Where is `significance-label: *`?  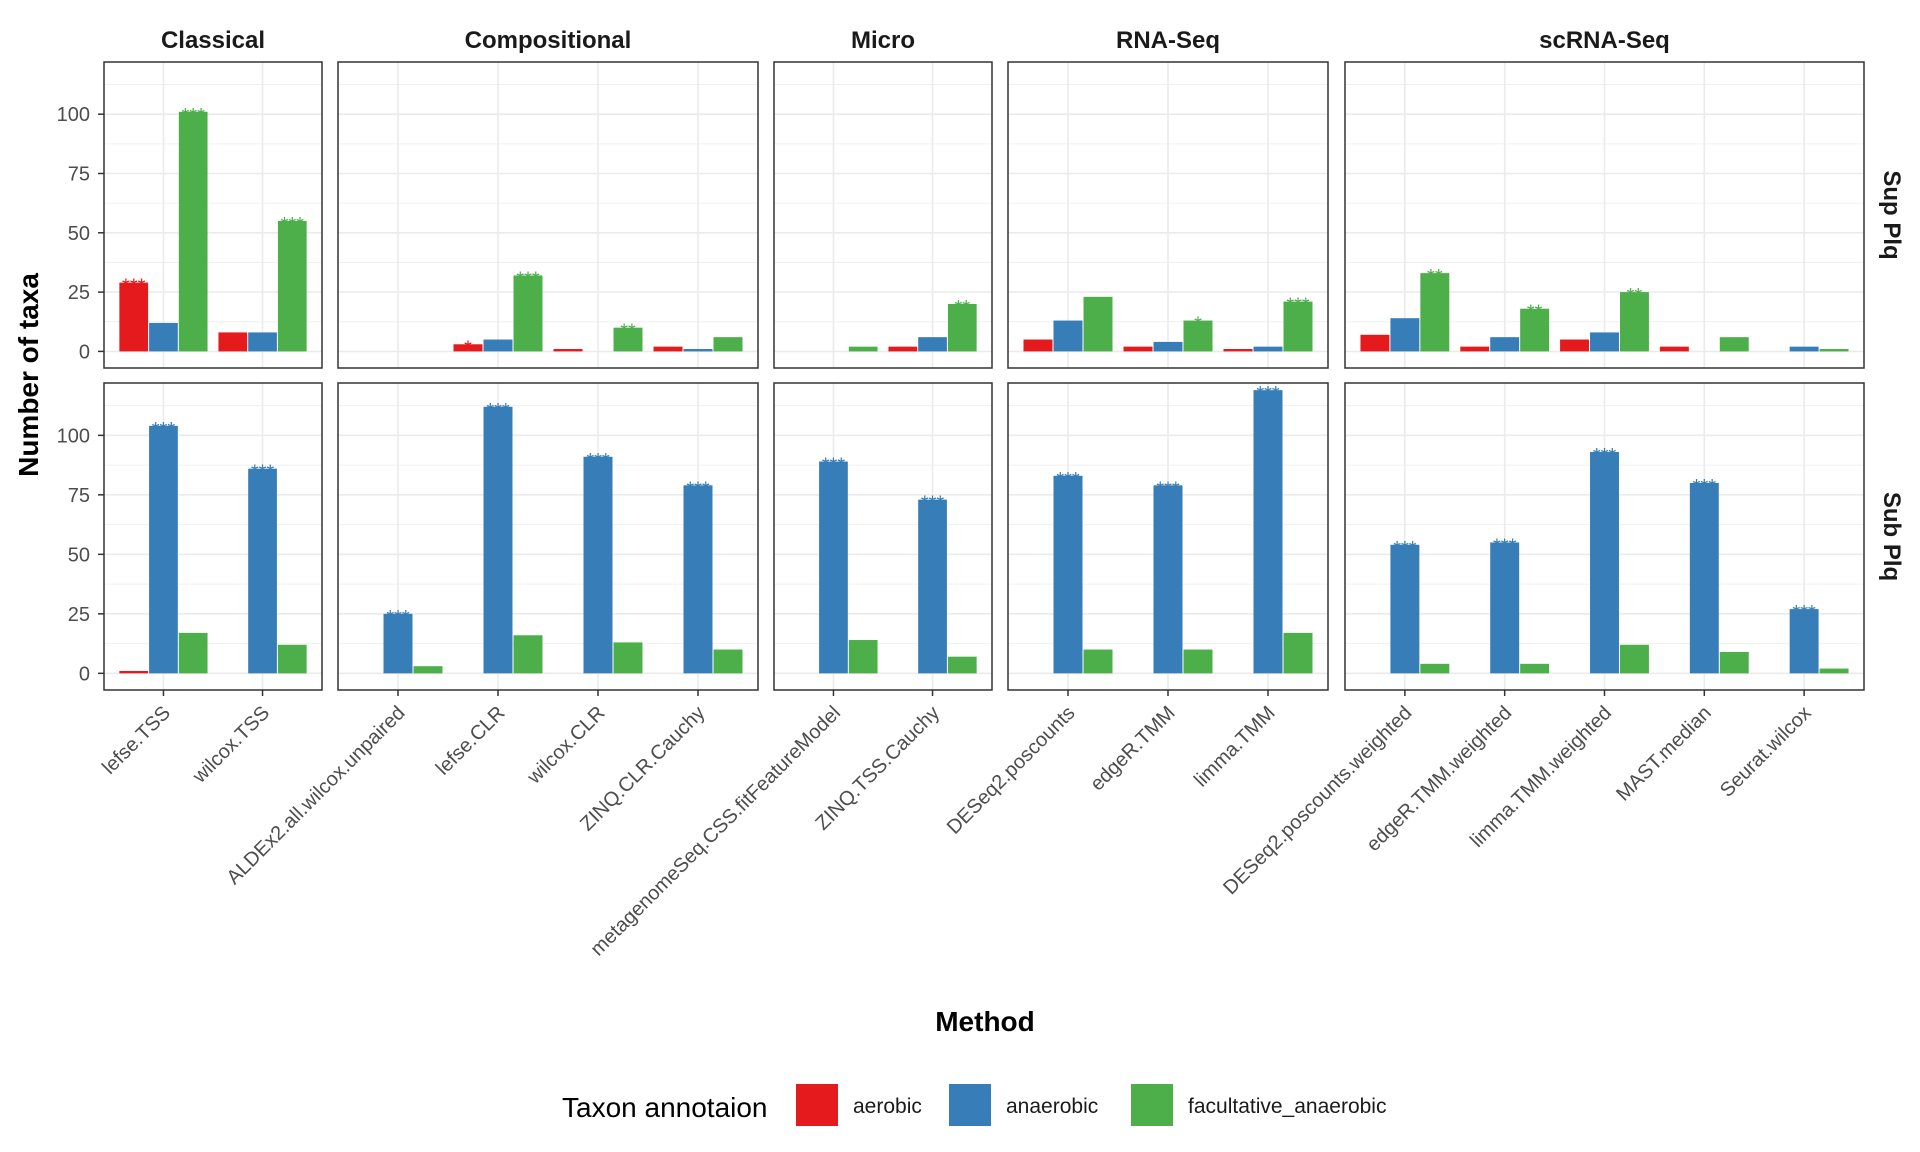
significance-label: * is located at coordinates (1198, 325).